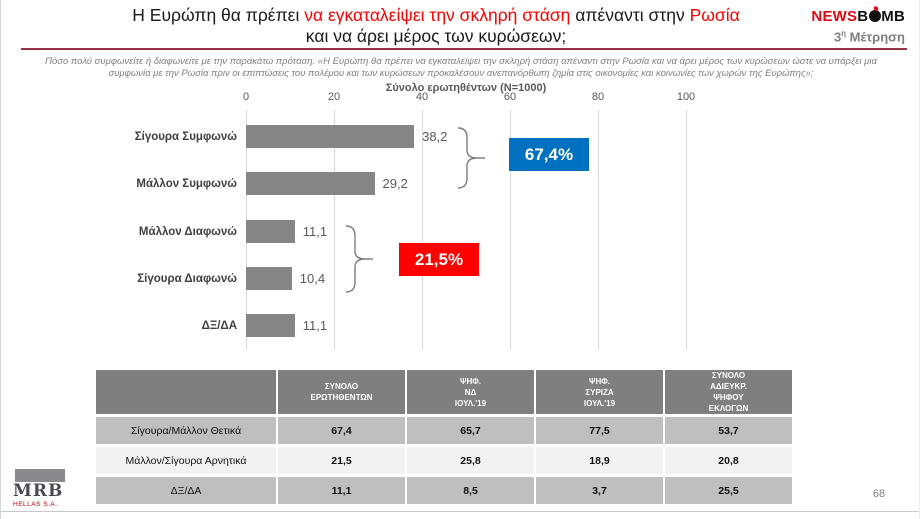 The width and height of the screenshot is (920, 519). Describe the element at coordinates (186, 392) in the screenshot. I see `table-header-cell` at that location.